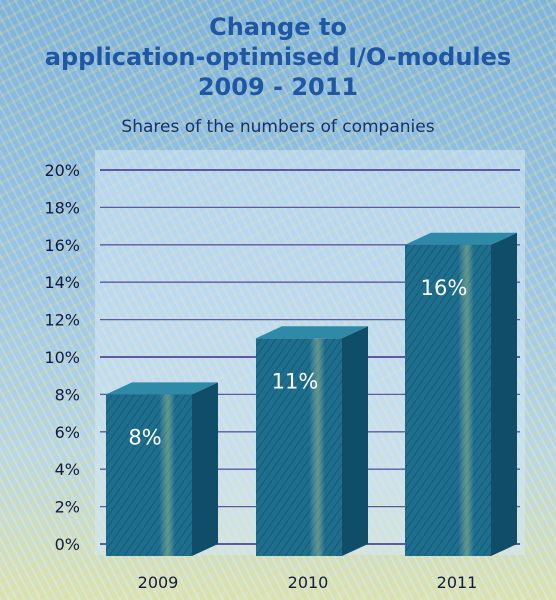 The image size is (556, 600). Describe the element at coordinates (444, 288) in the screenshot. I see `data-label: 16%` at that location.